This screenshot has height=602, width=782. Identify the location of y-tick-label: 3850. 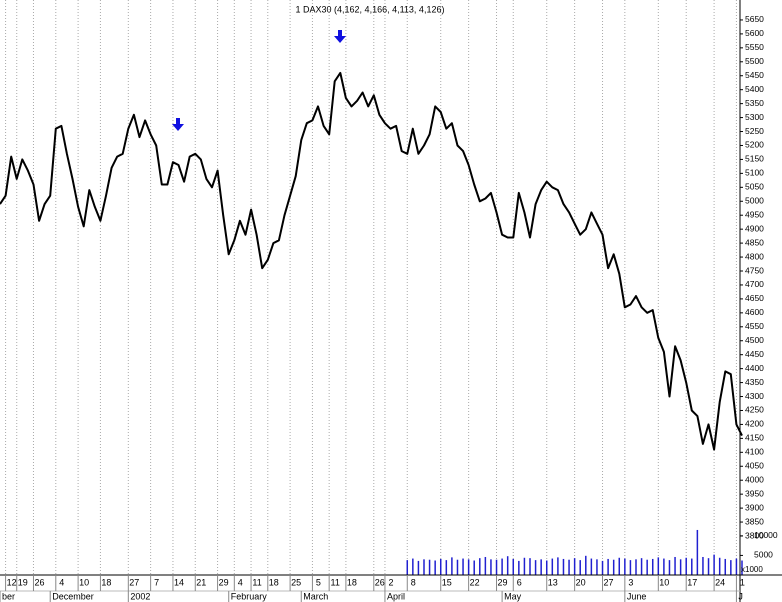
(754, 521).